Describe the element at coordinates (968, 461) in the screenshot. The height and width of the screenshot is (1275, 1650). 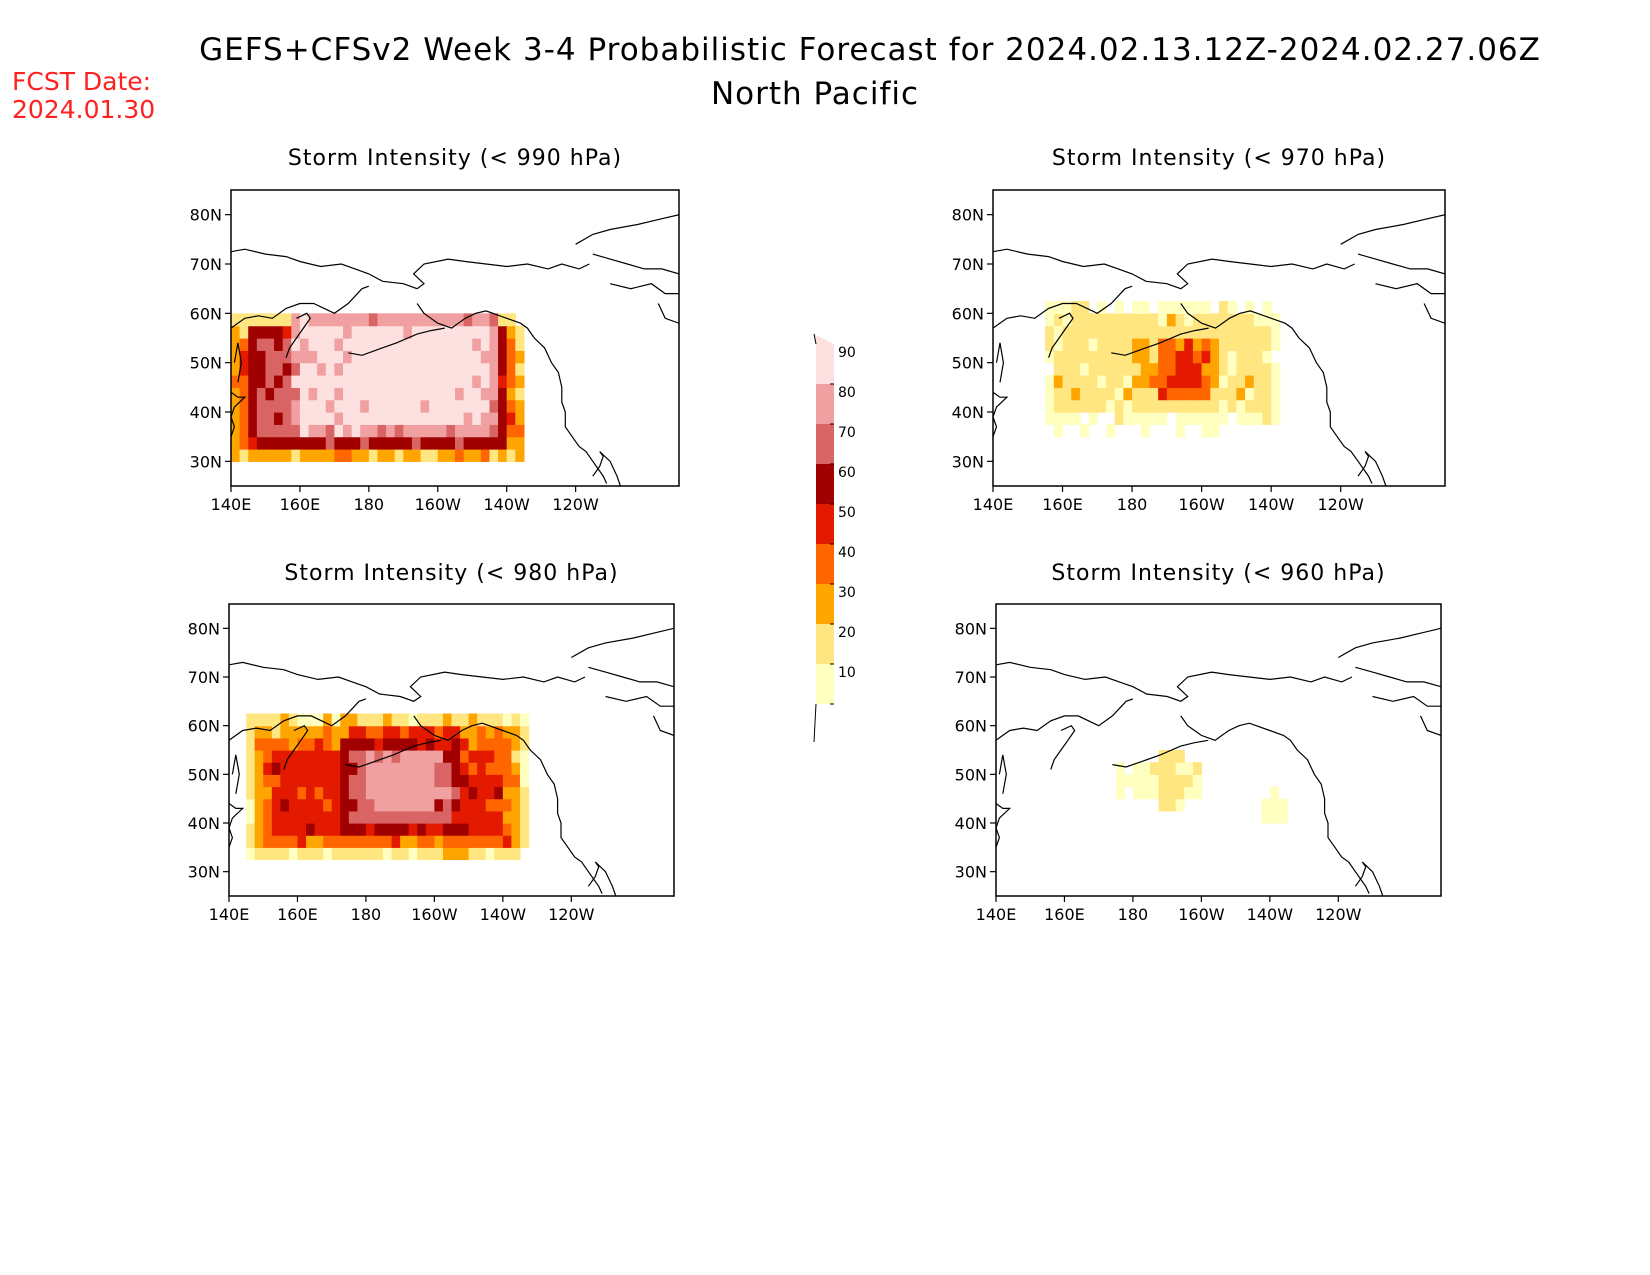
I see `y-tick-label: 30N` at that location.